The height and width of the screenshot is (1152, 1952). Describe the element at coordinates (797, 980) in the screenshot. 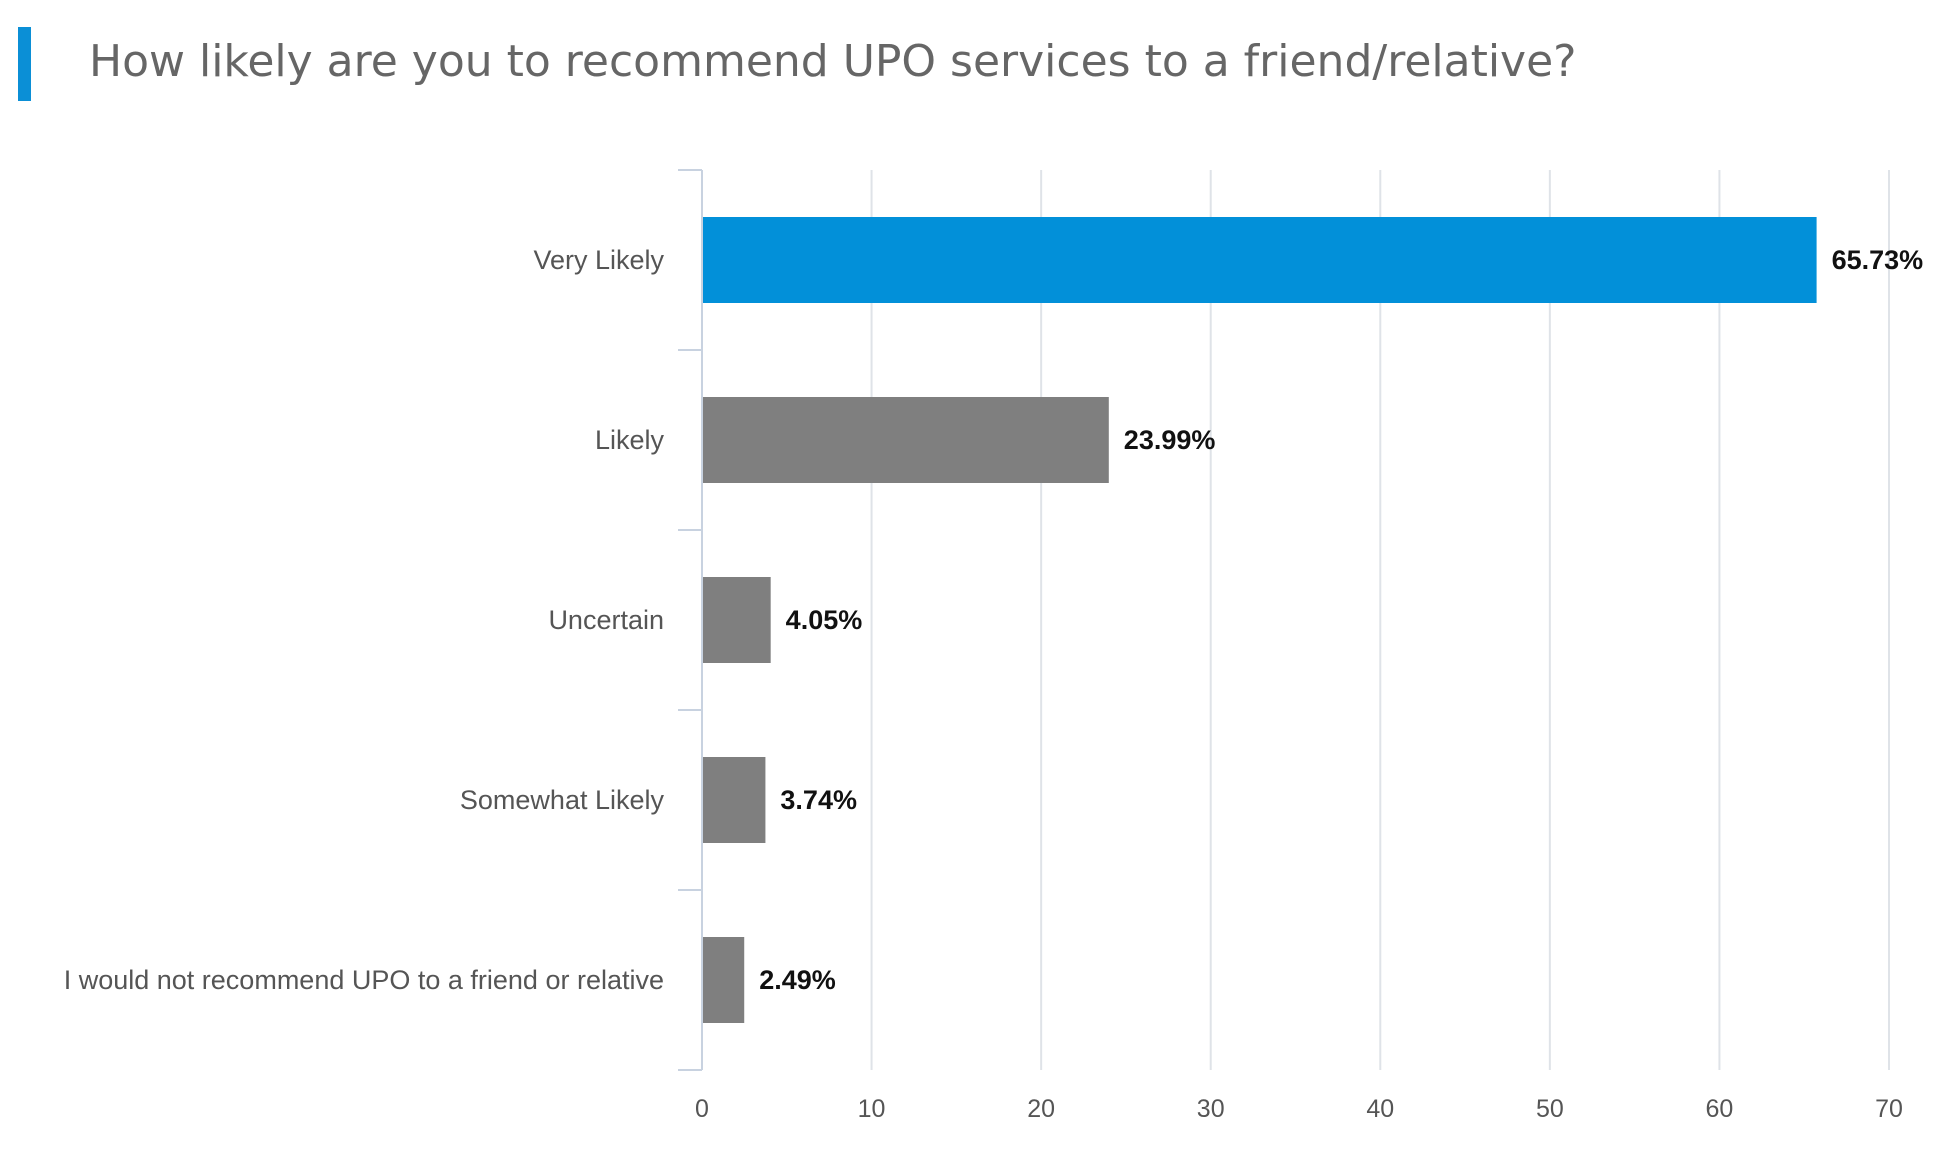

I see `value-label-5: 2.49%` at that location.